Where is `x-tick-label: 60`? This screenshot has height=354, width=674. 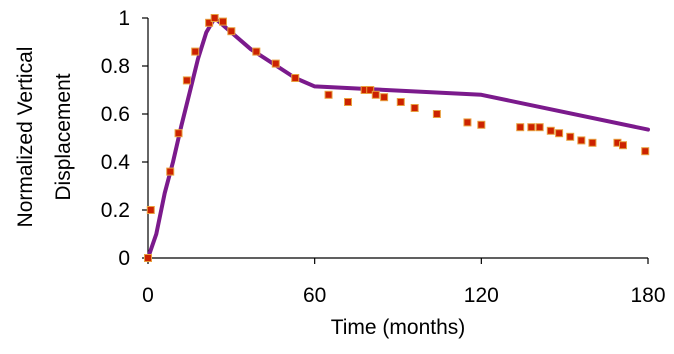
x-tick-label: 60 is located at coordinates (314, 295).